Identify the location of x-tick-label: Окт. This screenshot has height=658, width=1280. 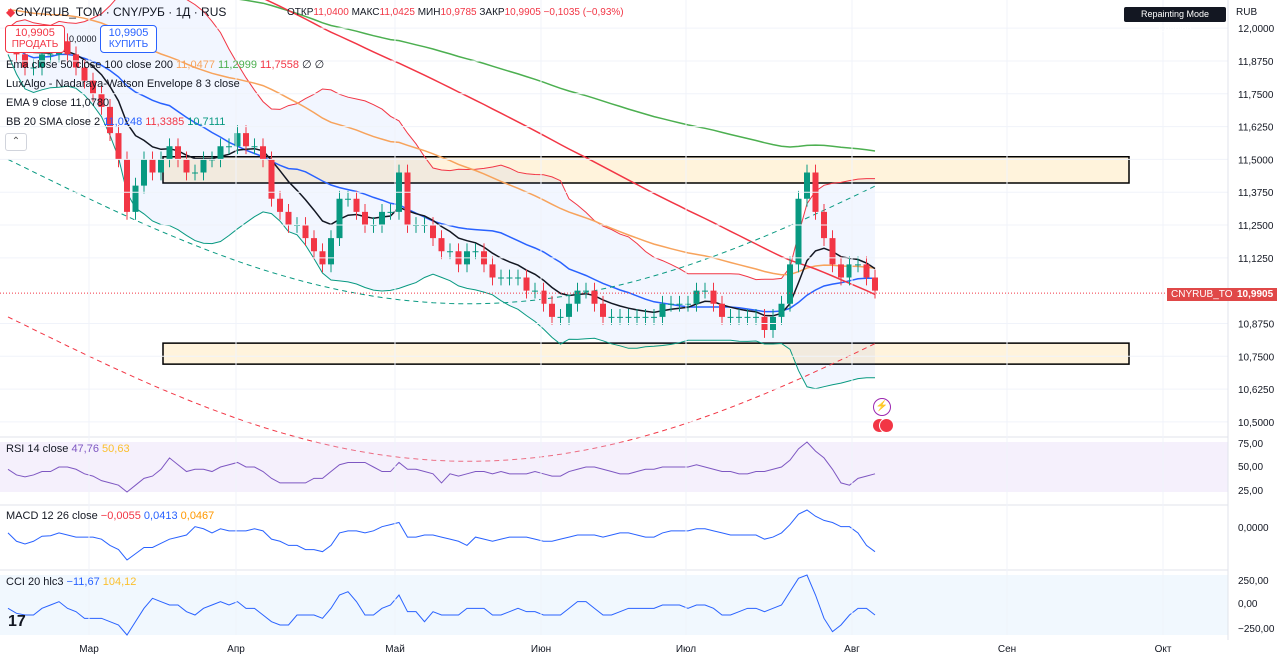
(1163, 649).